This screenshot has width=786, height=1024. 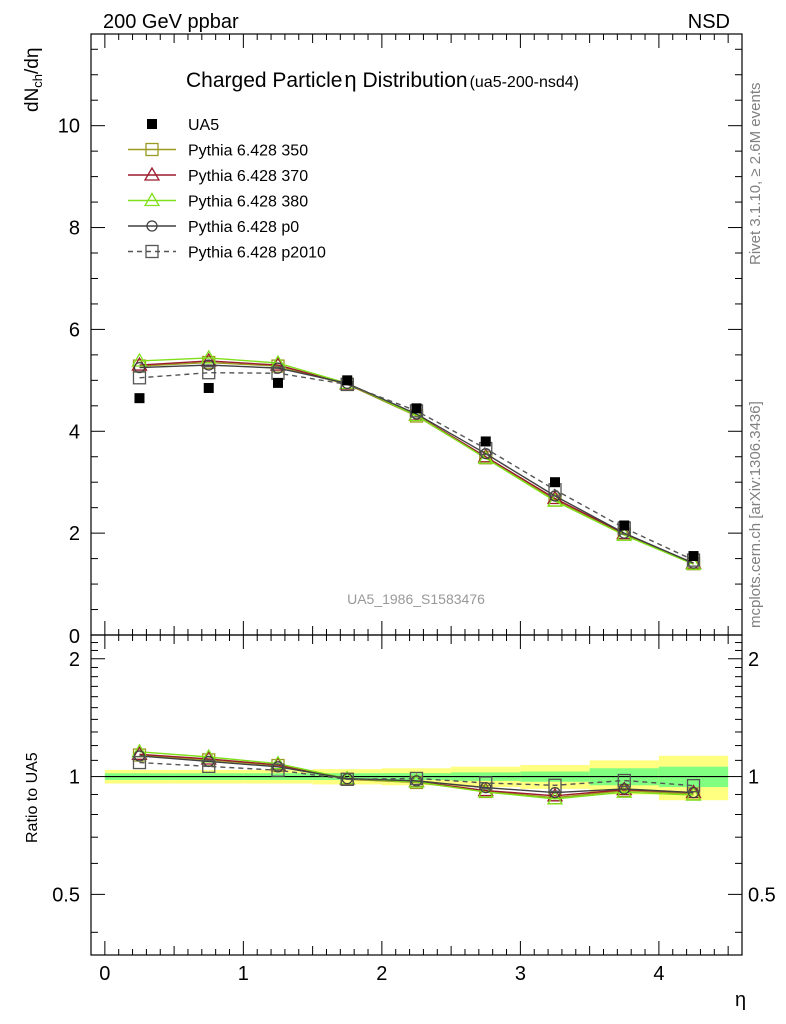 I want to click on x-tick-label: 2, so click(x=381, y=974).